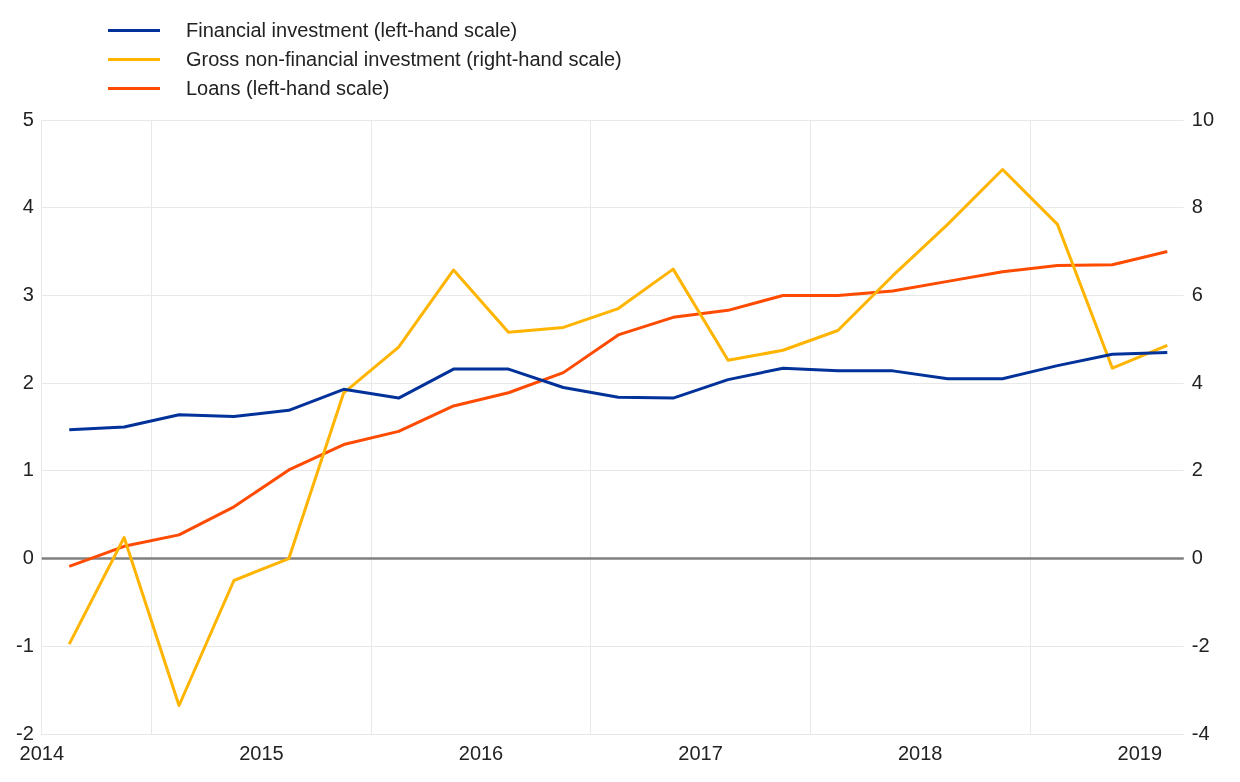  I want to click on y2-tick-label: 2, so click(1197, 469).